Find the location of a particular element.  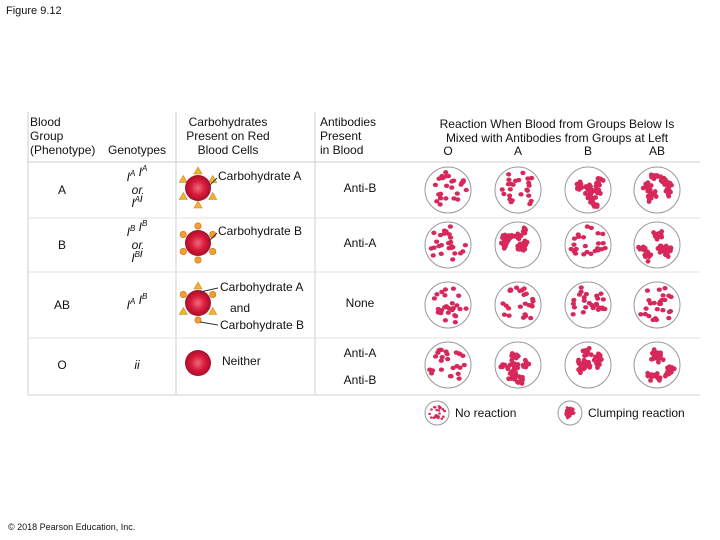

genotype: or is located at coordinates (138, 245).